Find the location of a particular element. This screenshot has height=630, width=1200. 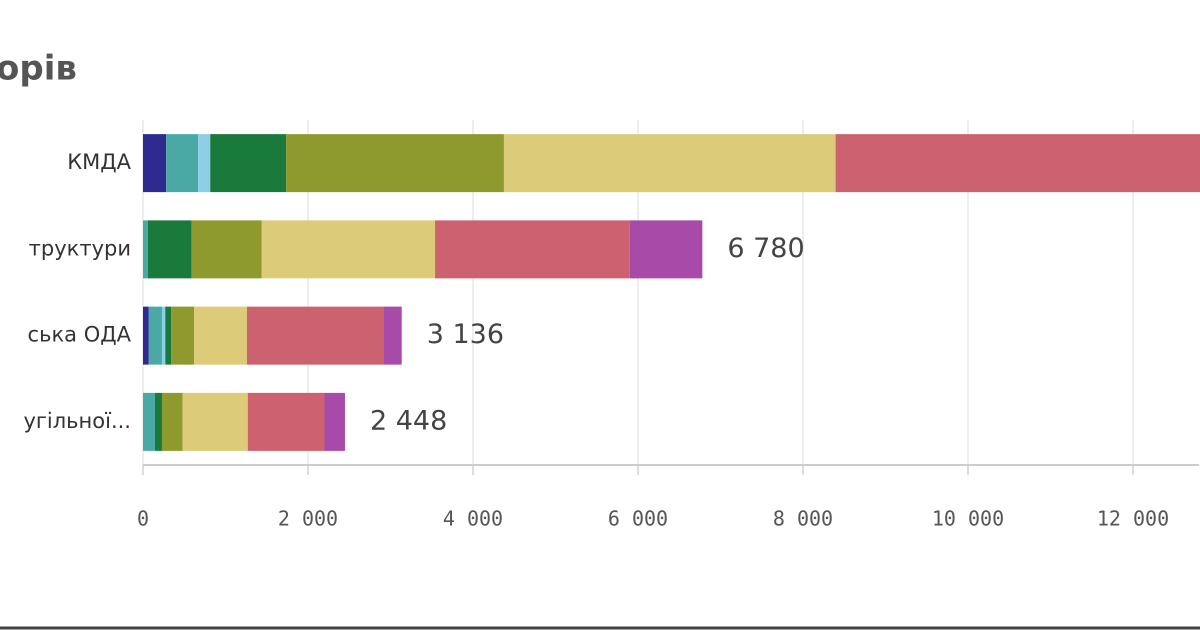

x-tick-label: 2 000 is located at coordinates (308, 519).